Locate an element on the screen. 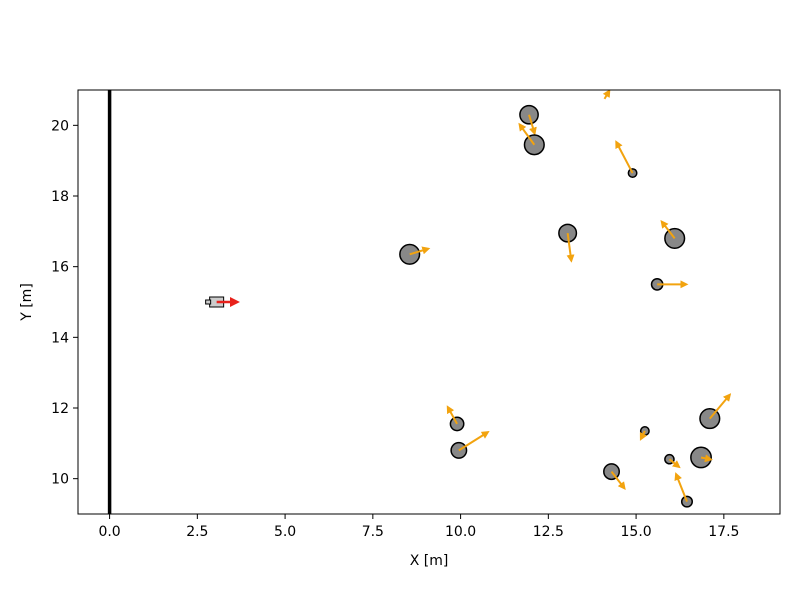 This screenshot has height=604, width=800. x-tick-label-6: 15.0 is located at coordinates (636, 532).